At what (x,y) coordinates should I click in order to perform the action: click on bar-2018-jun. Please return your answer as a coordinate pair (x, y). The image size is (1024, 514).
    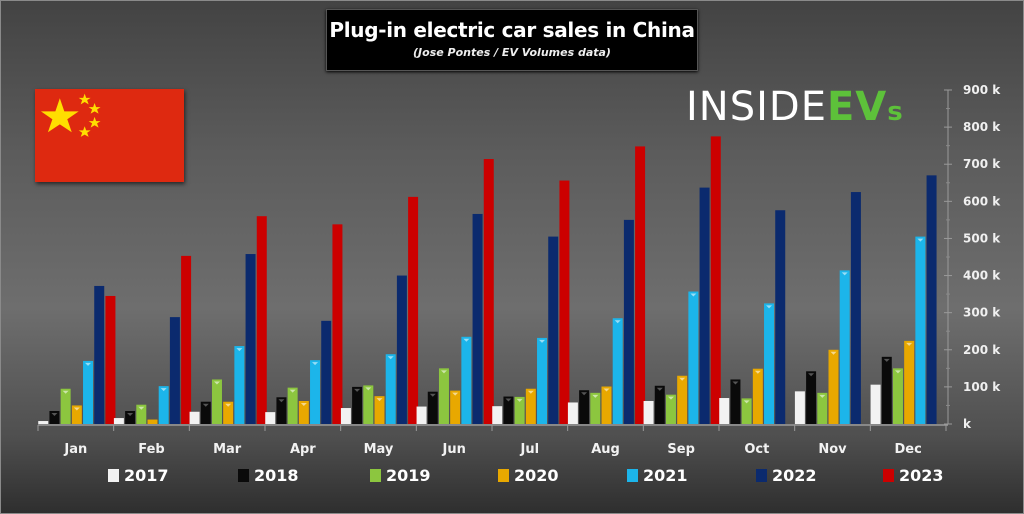
    Looking at the image, I should click on (432, 407).